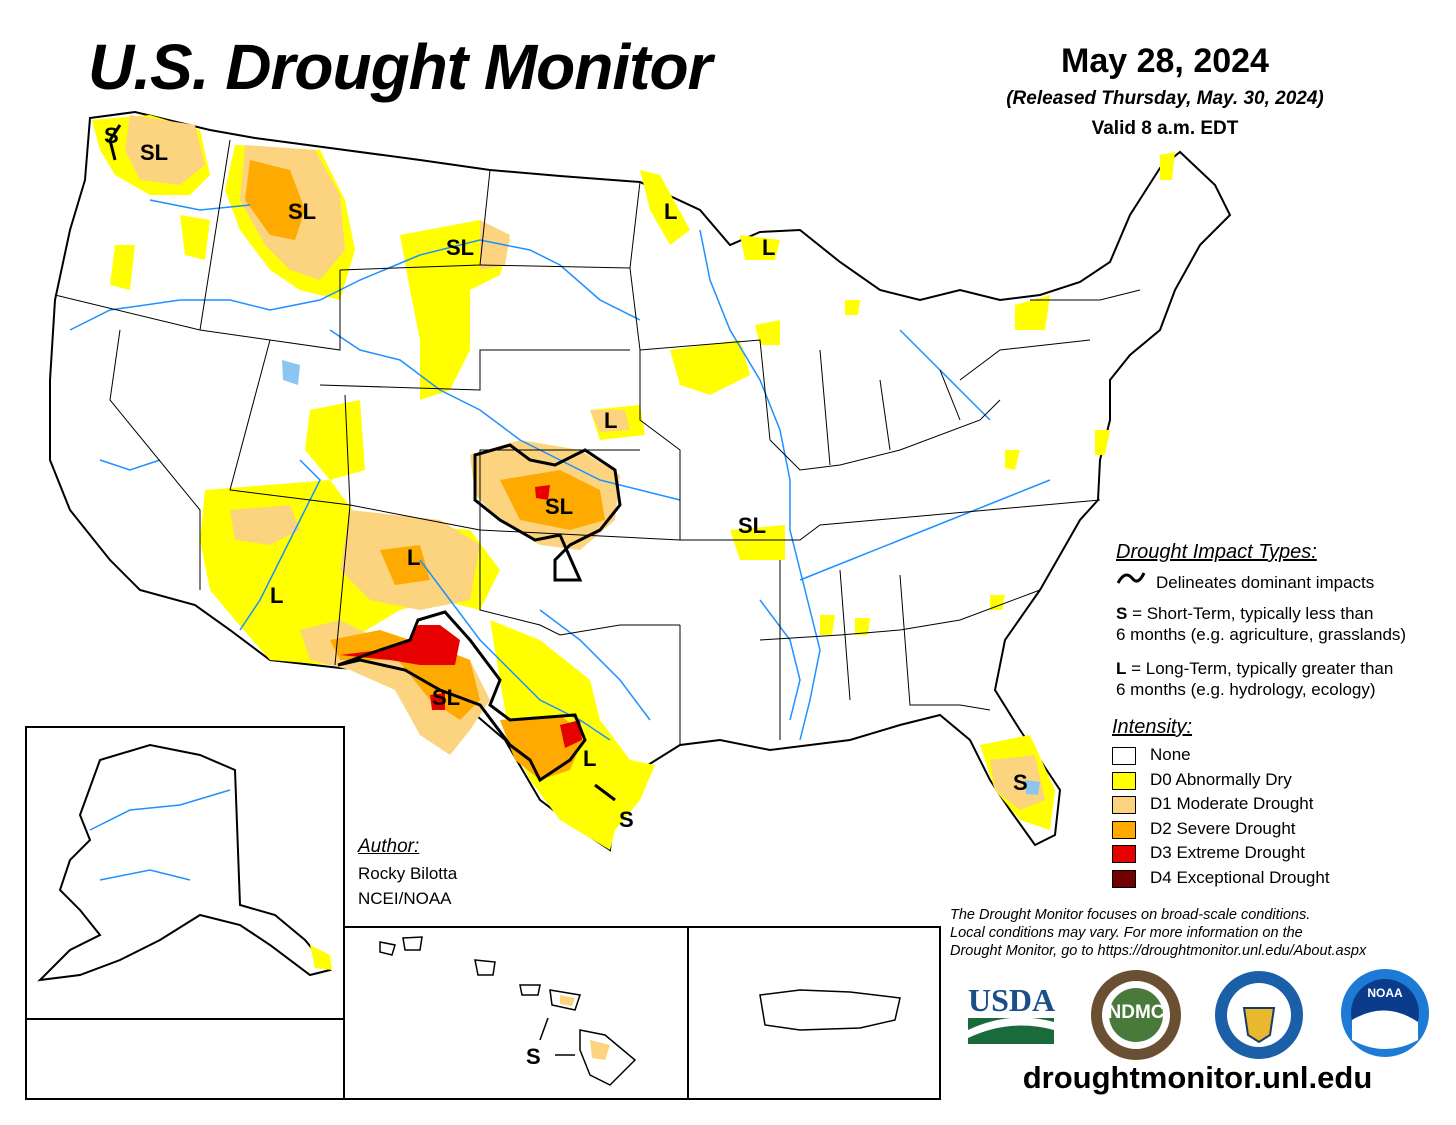 This screenshot has width=1456, height=1125. What do you see at coordinates (111, 135) in the screenshot?
I see `map-label-wa-s: S` at bounding box center [111, 135].